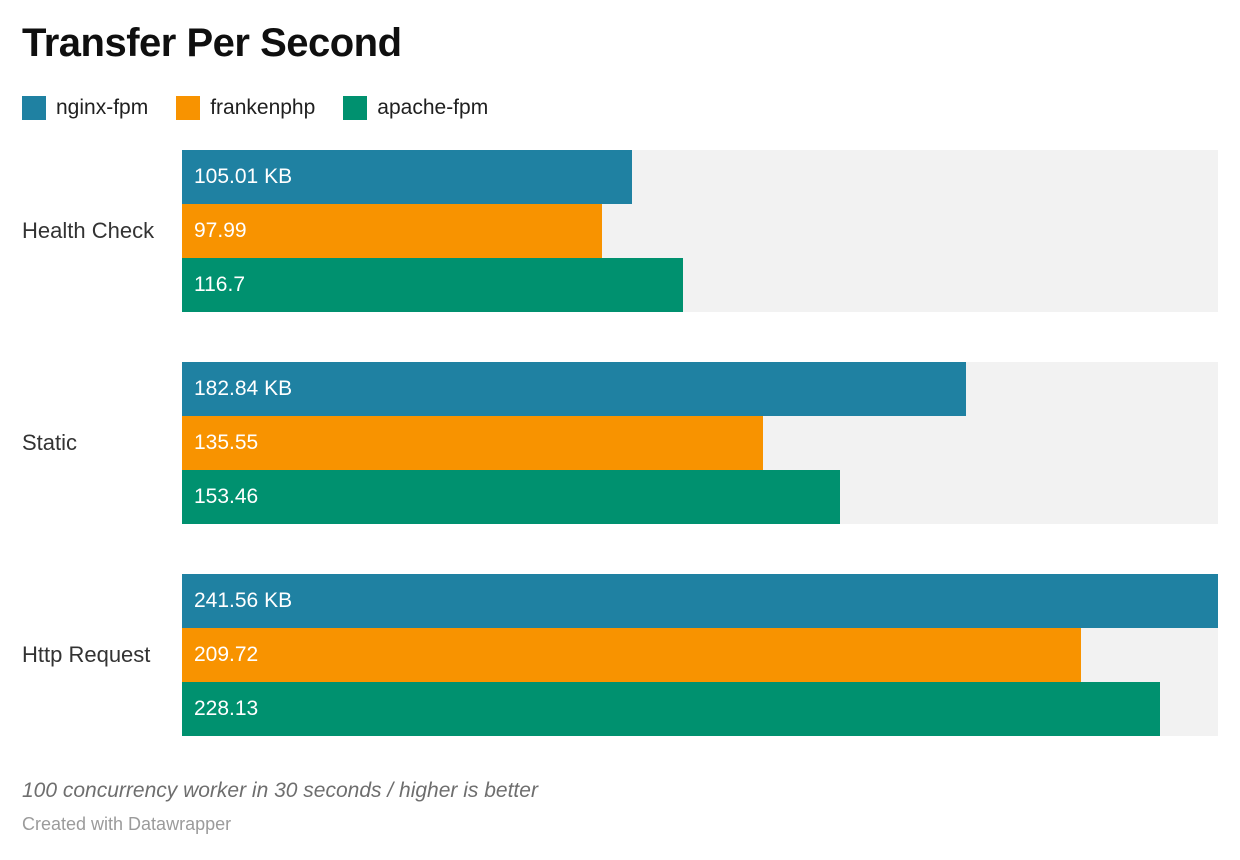  I want to click on legend-item-frankenphp: frankenphp, so click(245, 108).